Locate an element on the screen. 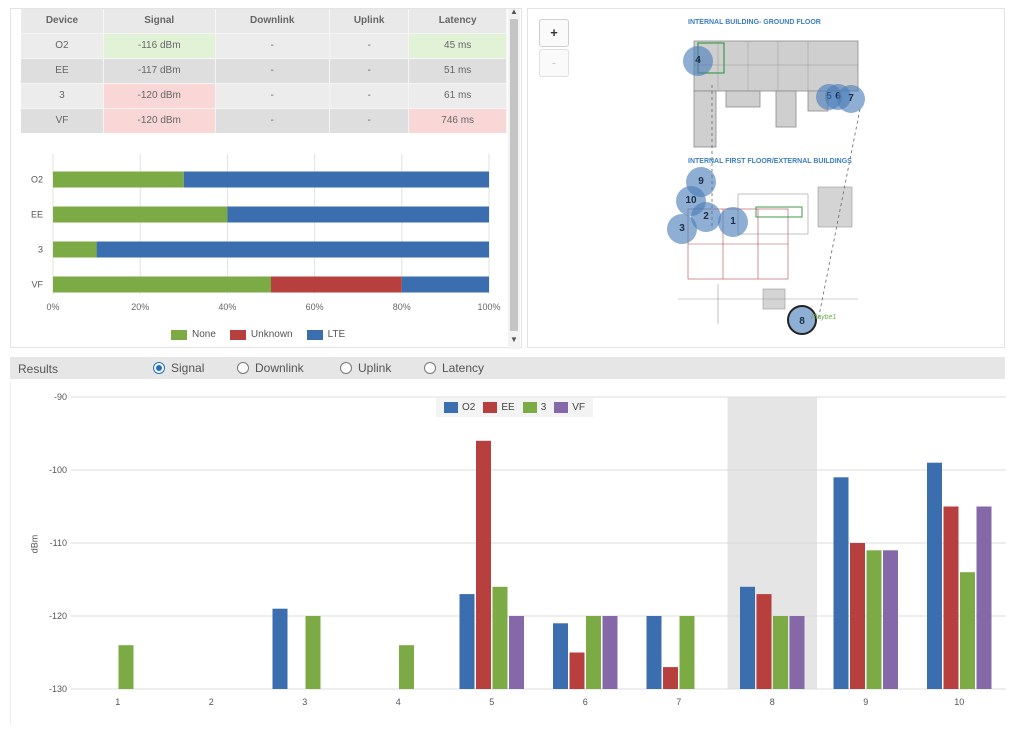 This screenshot has height=735, width=1024. network-technology-chart: 0% 20% 40% 60% 80% 100% O2 EE 3 VF is located at coordinates (266, 233).